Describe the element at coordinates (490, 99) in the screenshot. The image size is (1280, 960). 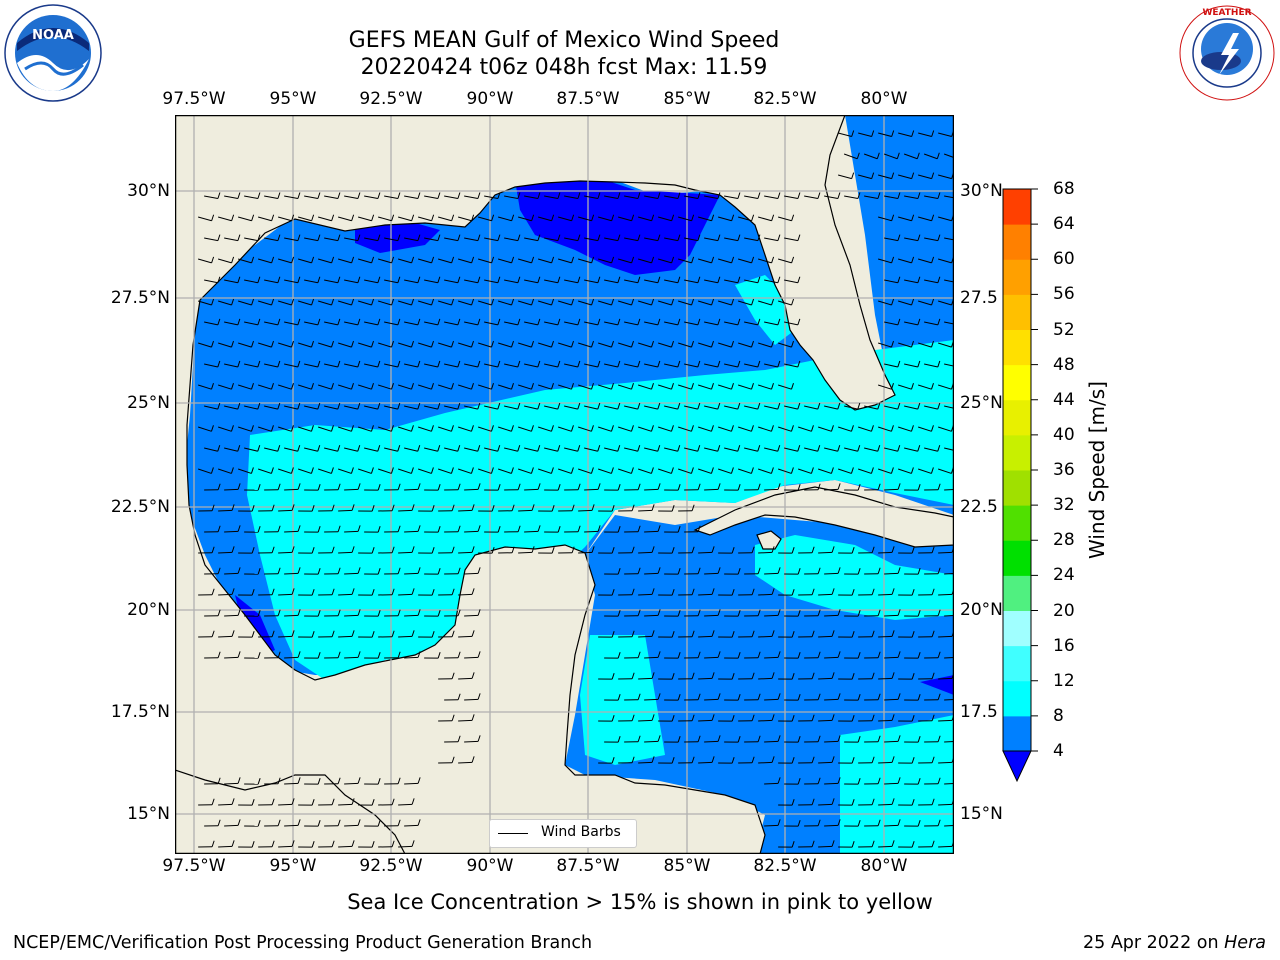
I see `lon-label: 90°W` at that location.